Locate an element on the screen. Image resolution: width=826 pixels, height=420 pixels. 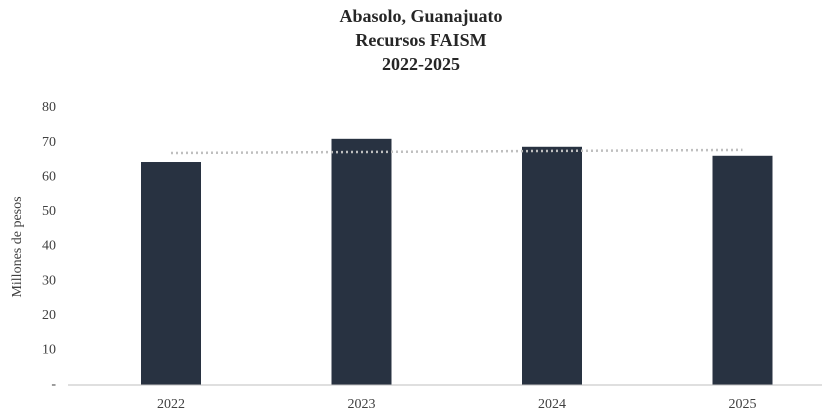
y-tick-label: 50 is located at coordinates (49, 211).